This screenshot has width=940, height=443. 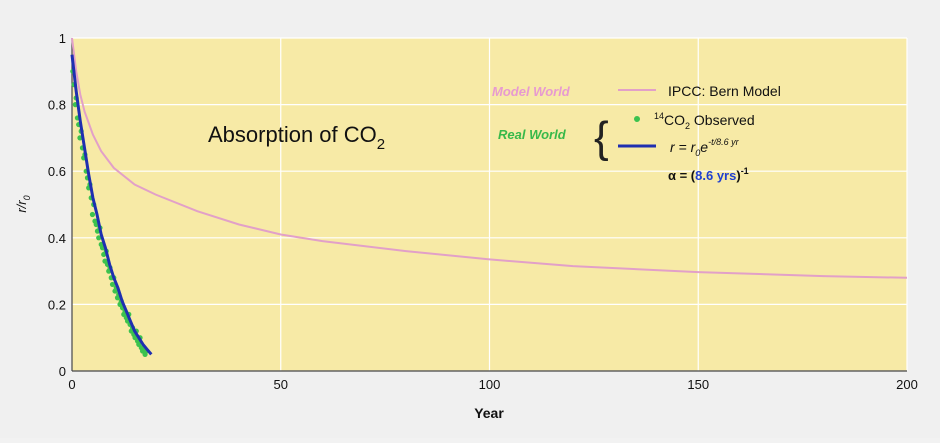 I want to click on legend-model-world-label: Model World, so click(x=531, y=91).